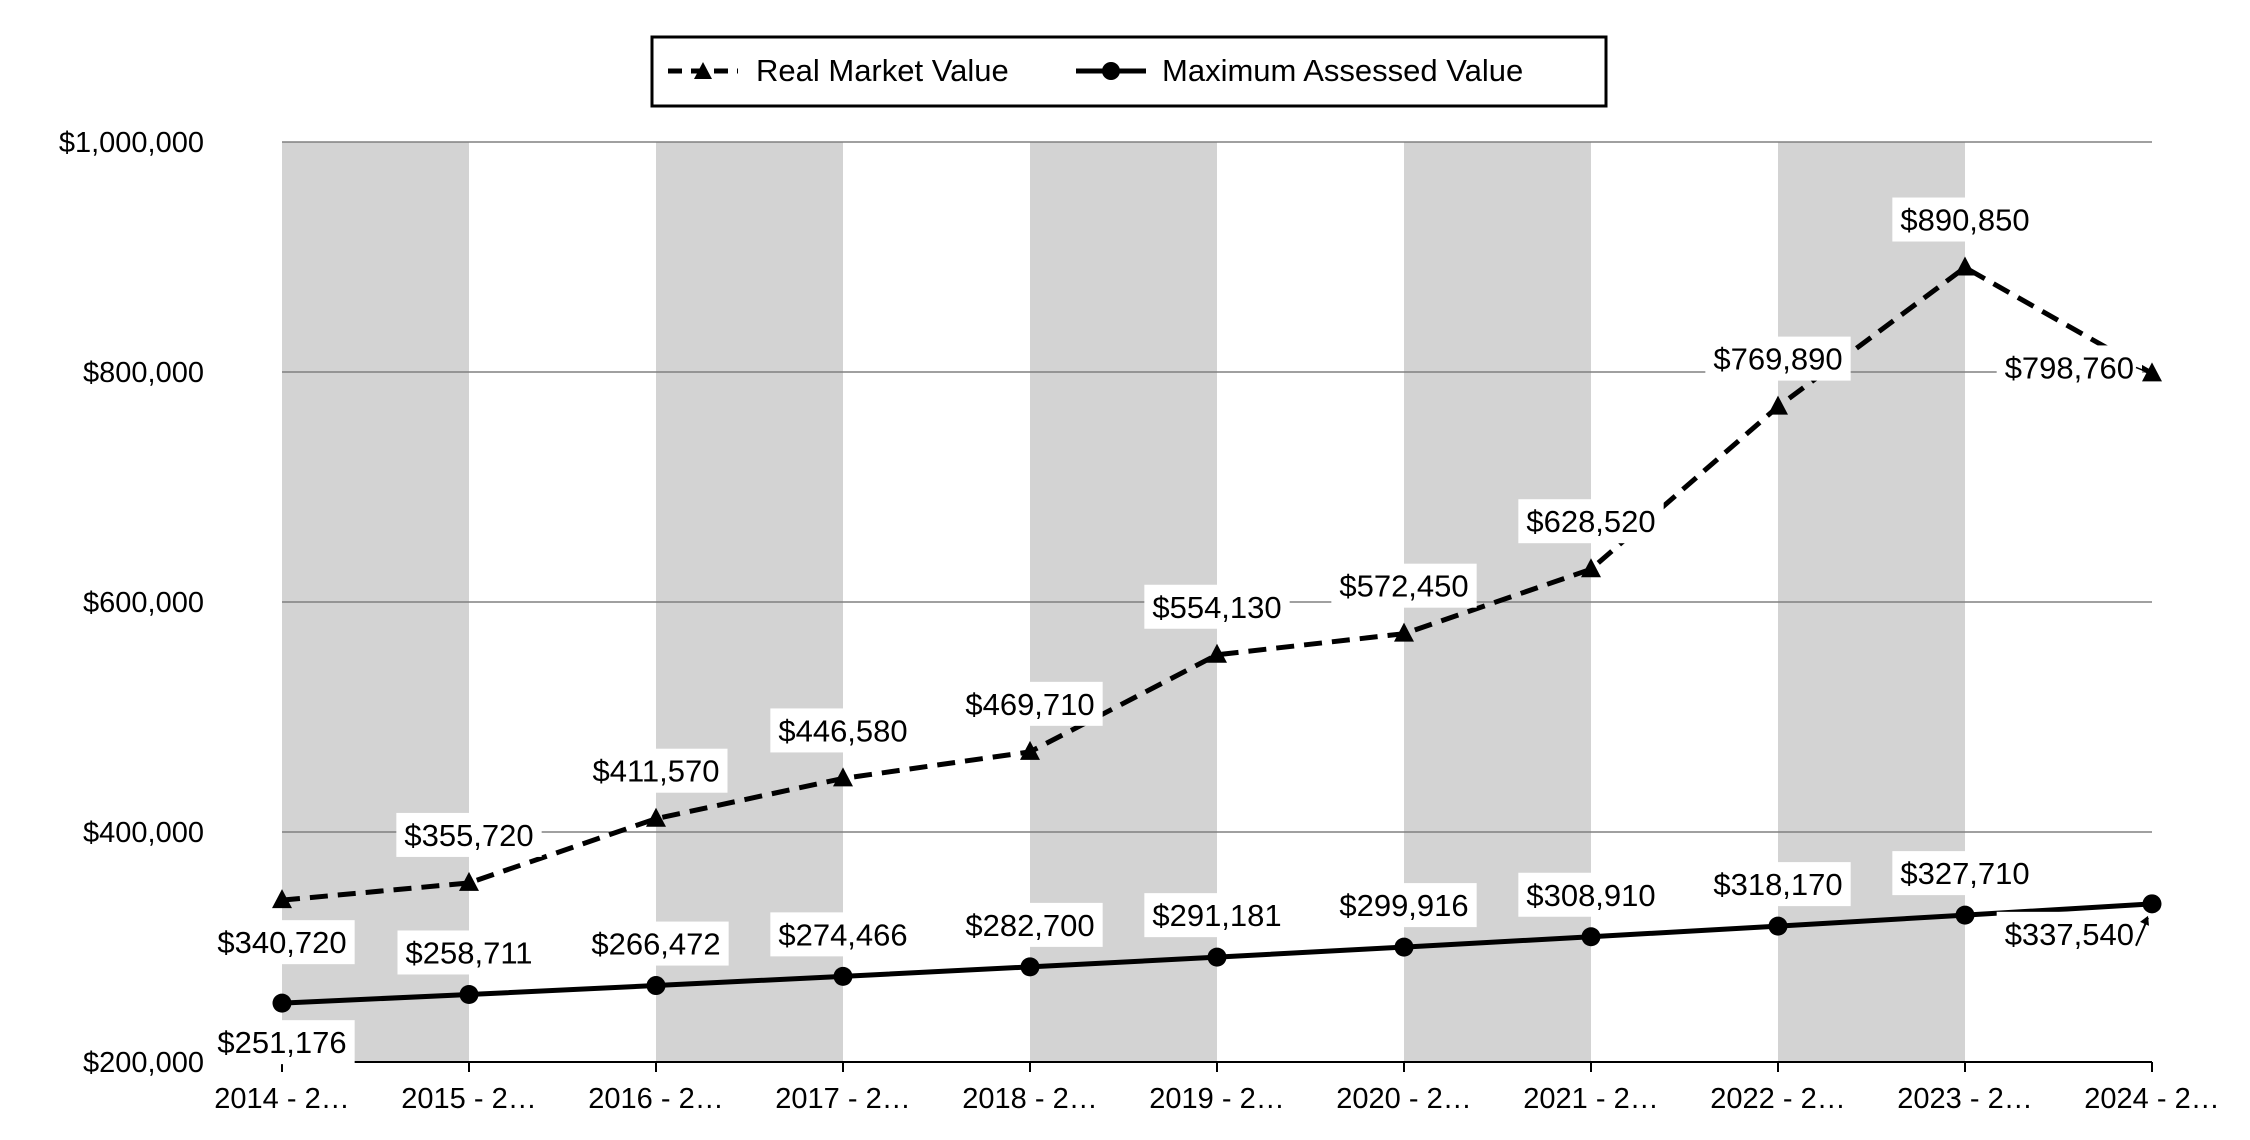 Image resolution: width=2250 pixels, height=1140 pixels. I want to click on mav-label: $299,916, so click(1404, 905).